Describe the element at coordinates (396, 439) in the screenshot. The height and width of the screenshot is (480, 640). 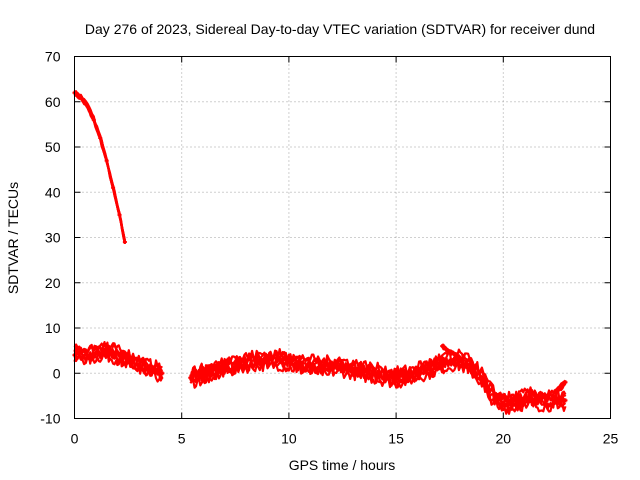
I see `x-tick-label: 15` at that location.